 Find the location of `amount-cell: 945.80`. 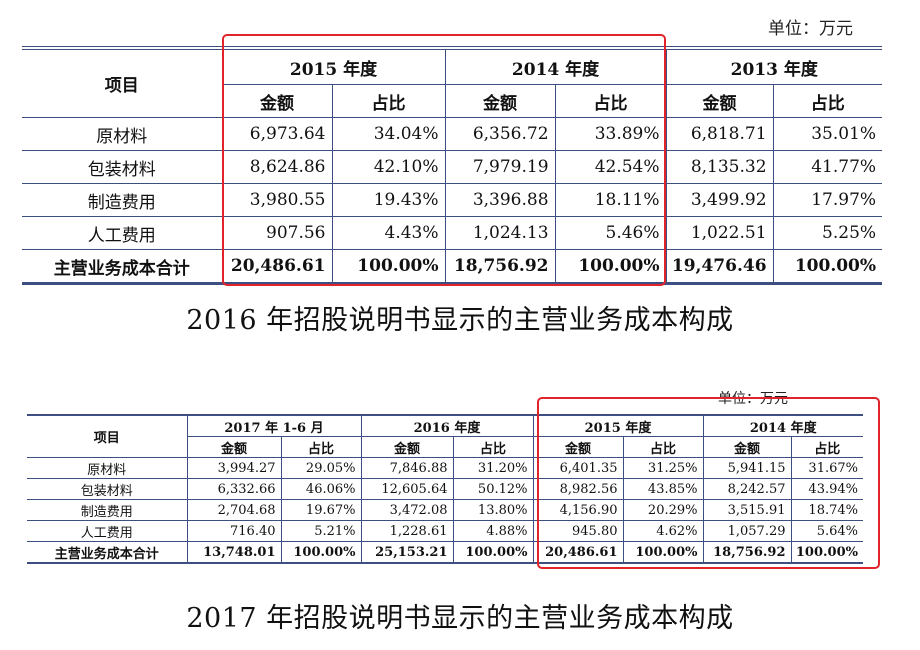

amount-cell: 945.80 is located at coordinates (577, 531).